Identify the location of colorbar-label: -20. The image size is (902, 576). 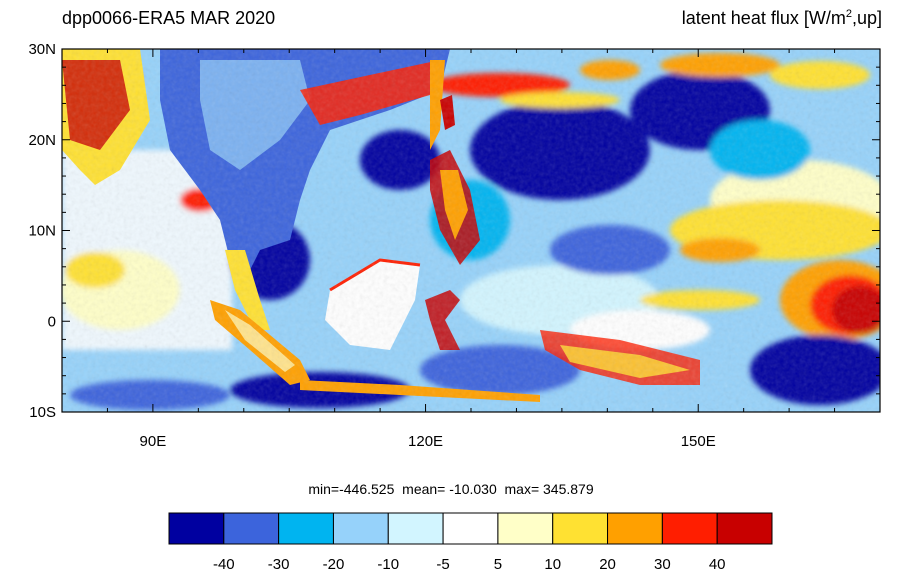
(334, 564).